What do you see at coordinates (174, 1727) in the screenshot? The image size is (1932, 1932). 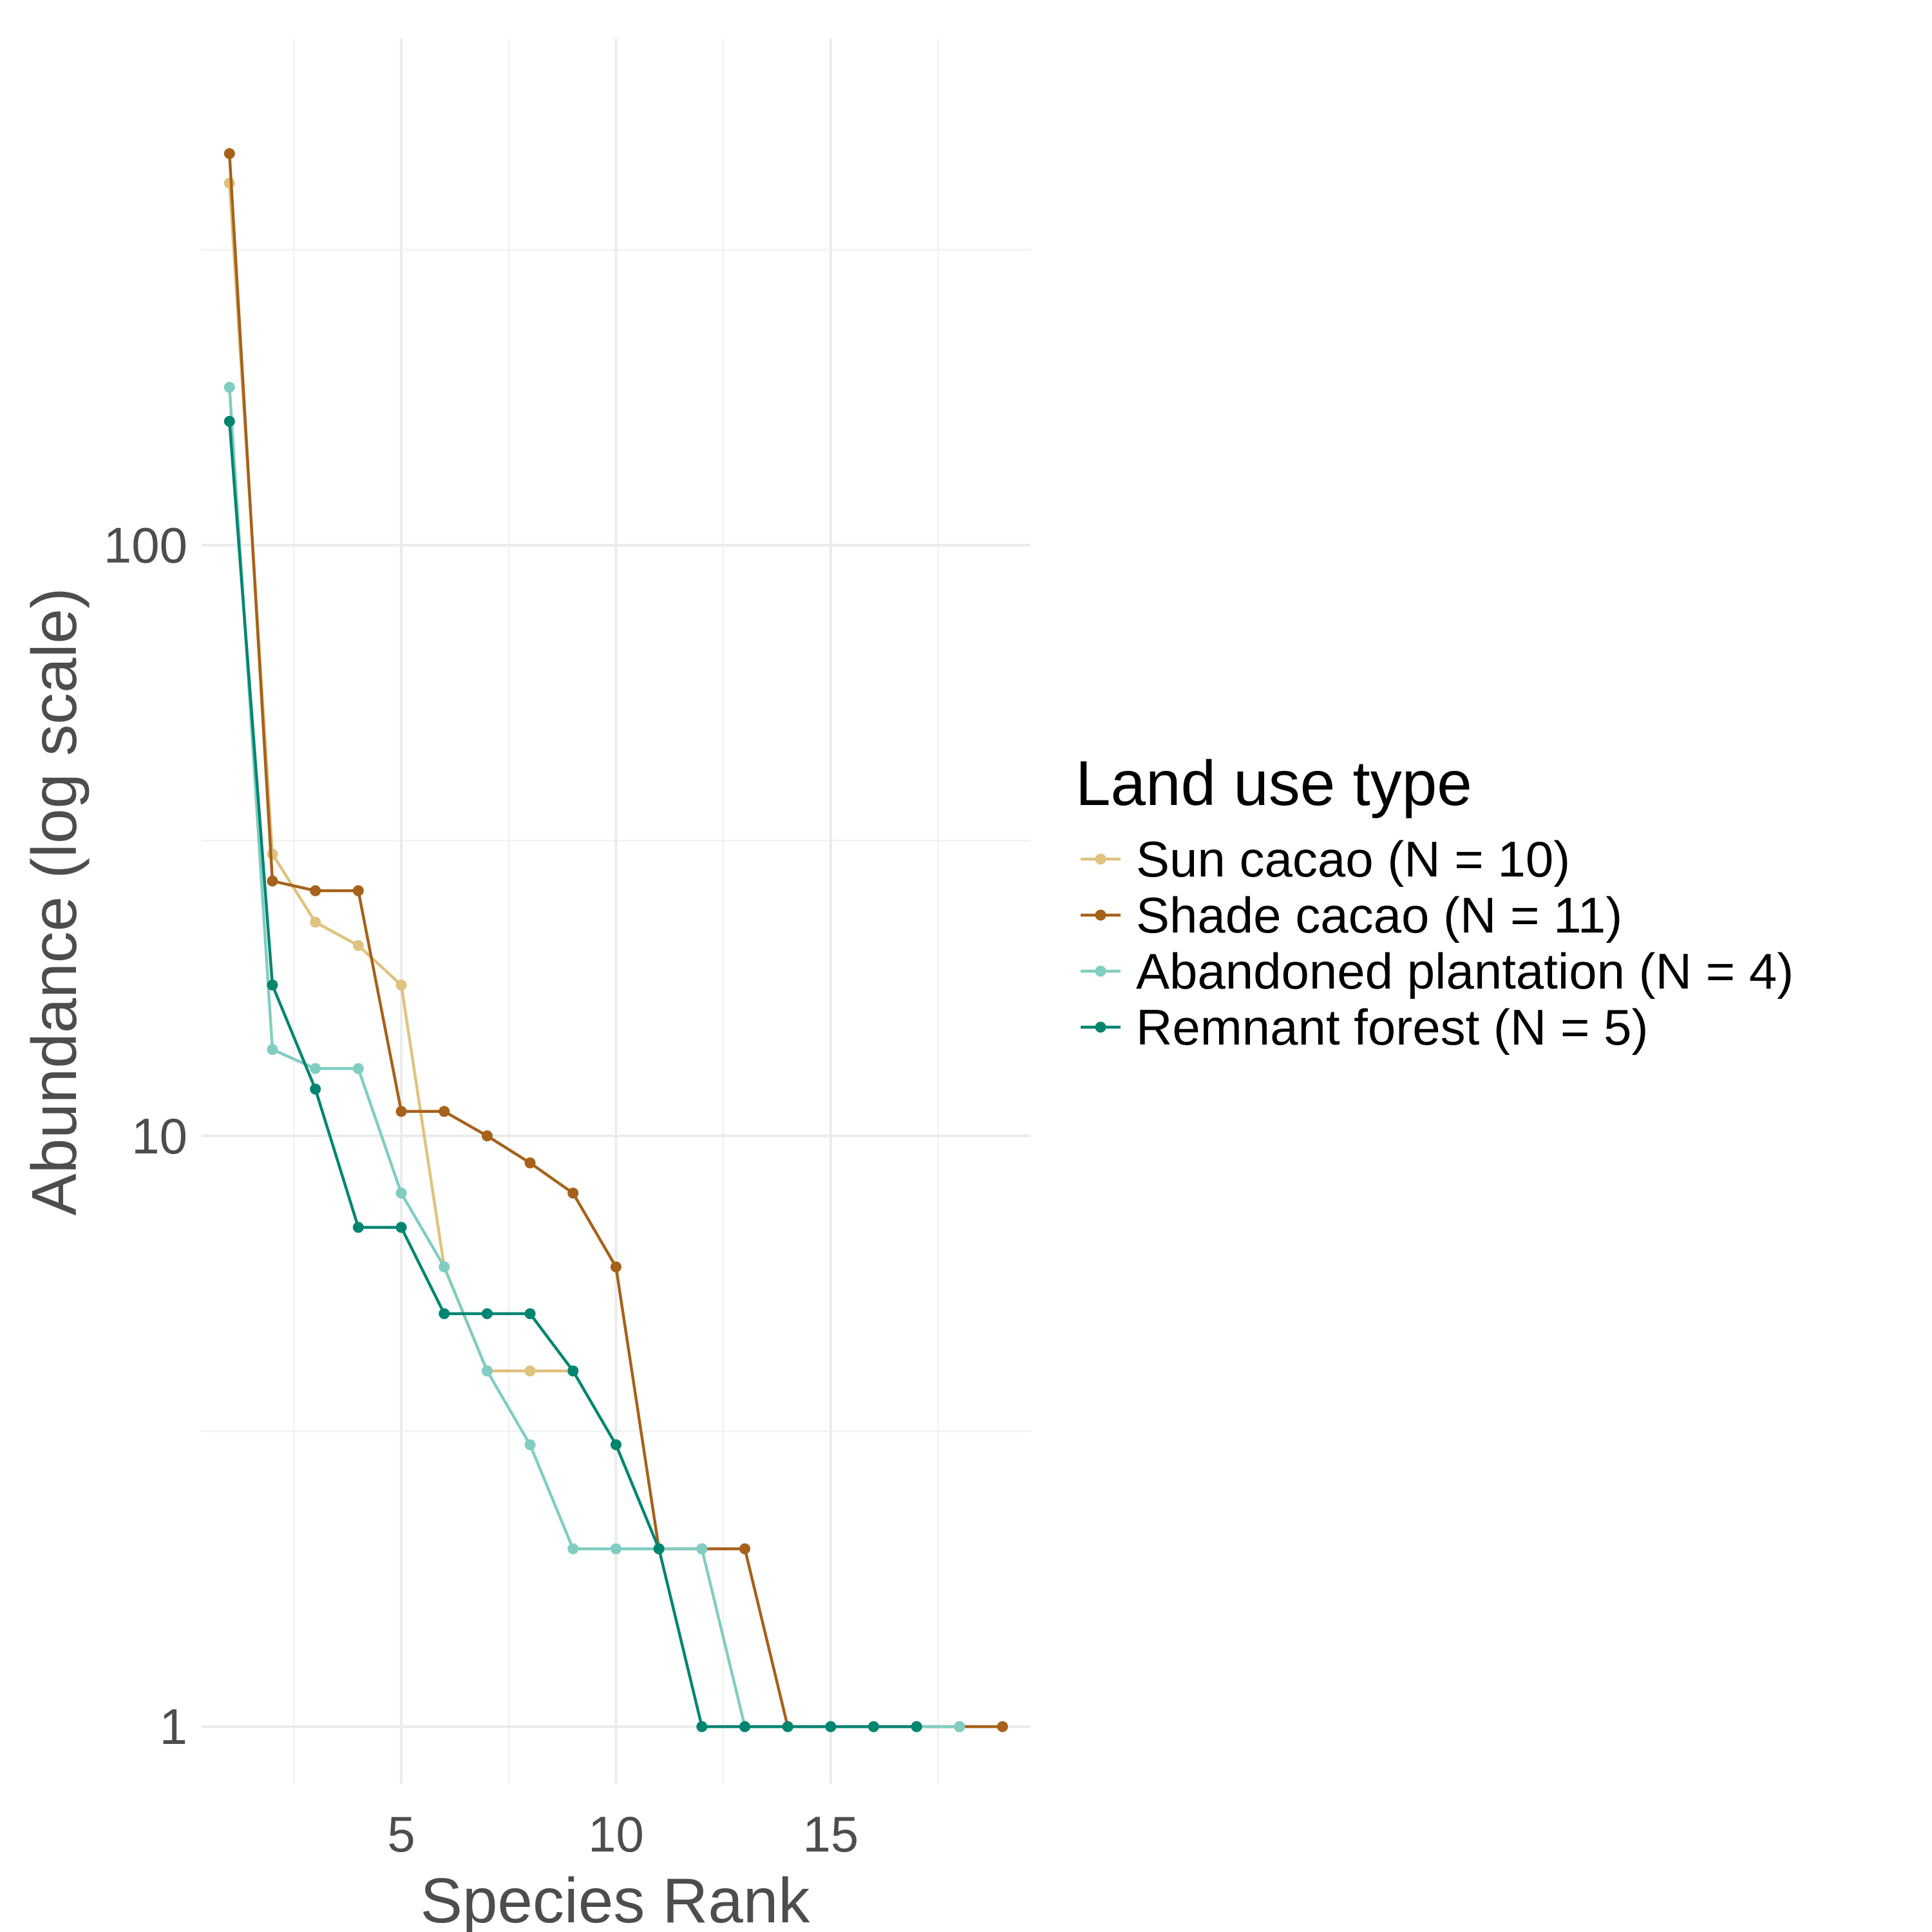 I see `y-tick-label: 1` at bounding box center [174, 1727].